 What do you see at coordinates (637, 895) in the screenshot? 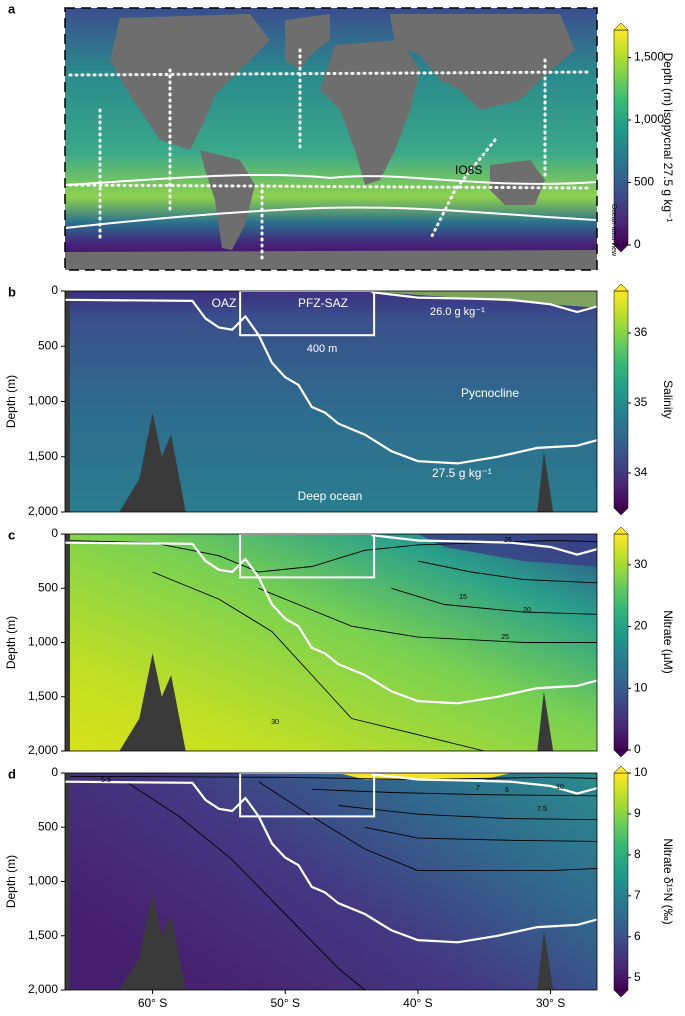
I see `colorbar-tick-label: 7` at bounding box center [637, 895].